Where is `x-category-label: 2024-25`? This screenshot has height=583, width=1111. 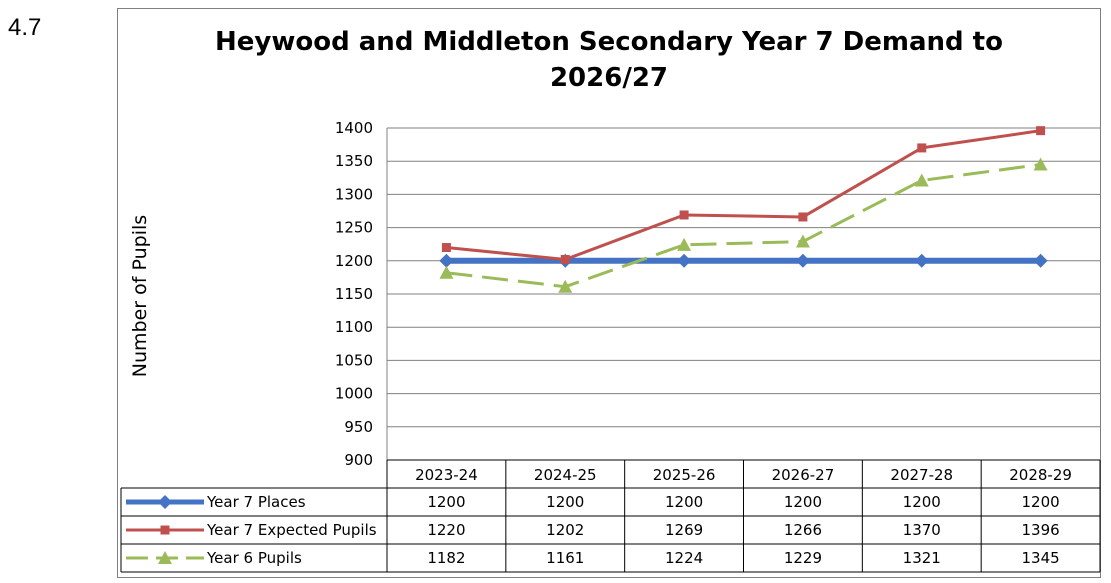
x-category-label: 2024-25 is located at coordinates (565, 475).